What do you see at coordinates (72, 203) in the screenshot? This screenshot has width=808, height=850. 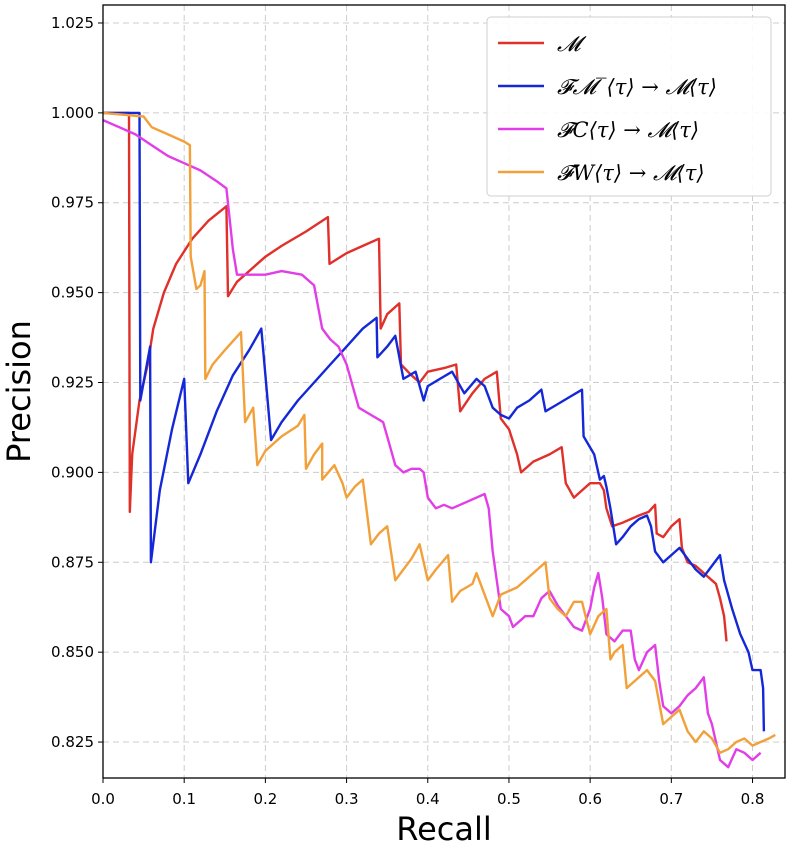 I see `y-tick-label: 0.975` at bounding box center [72, 203].